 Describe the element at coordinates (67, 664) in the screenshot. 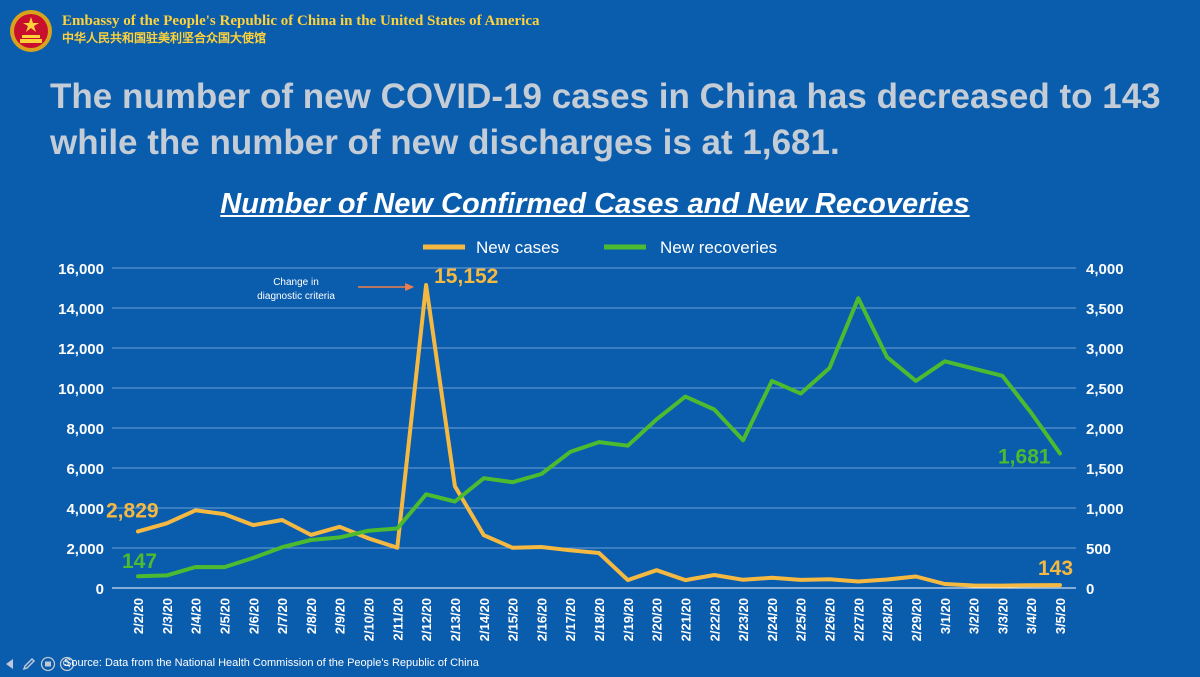

I see `zoom-icon` at that location.